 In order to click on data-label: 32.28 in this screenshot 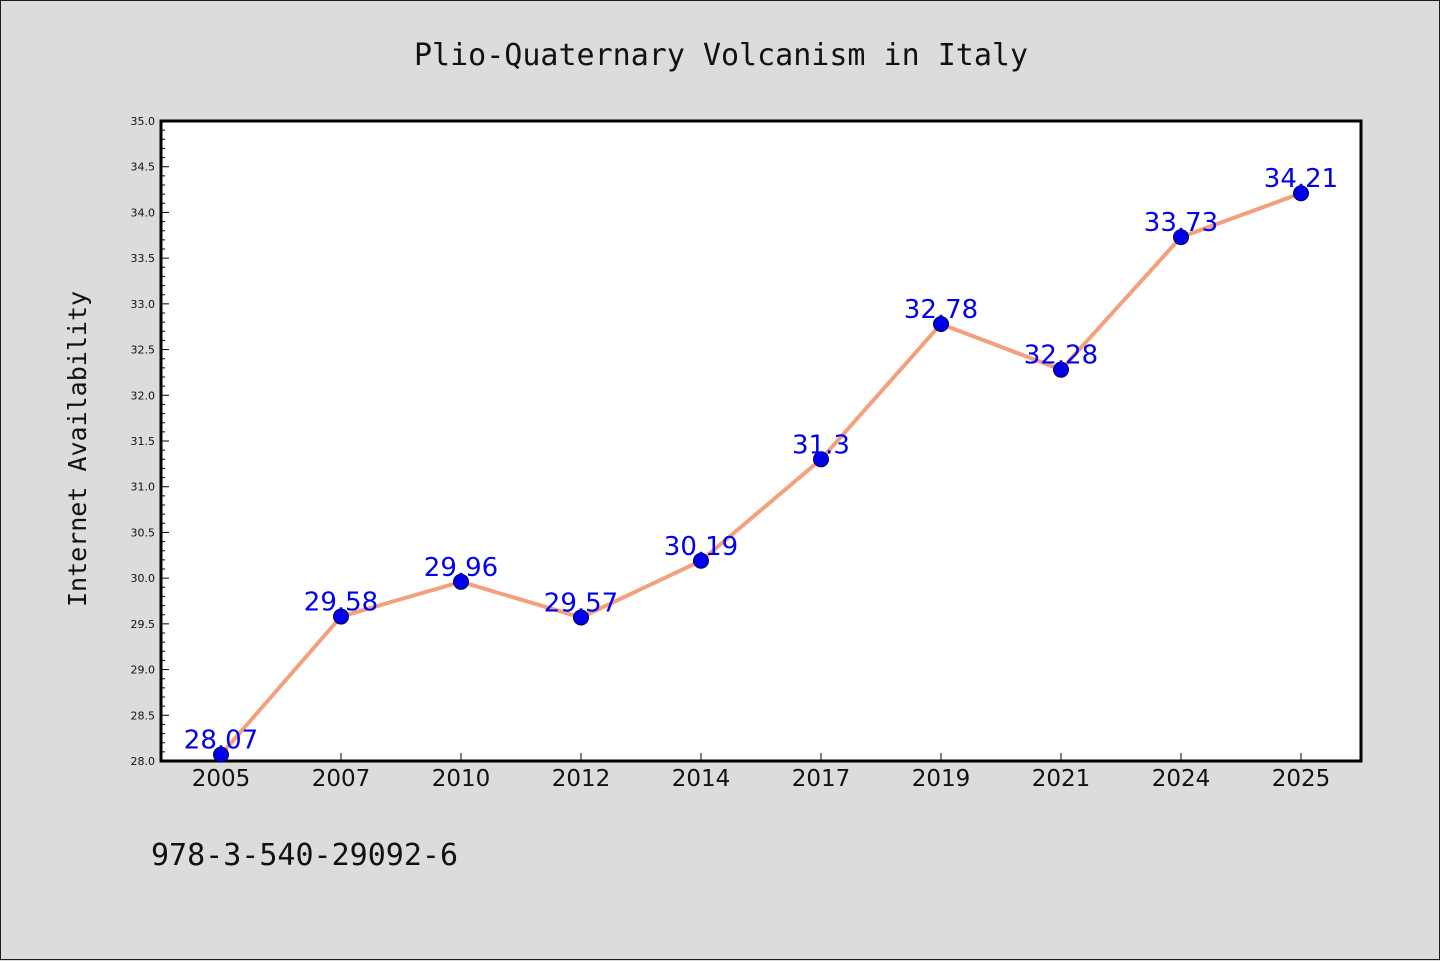, I will do `click(1061, 356)`.